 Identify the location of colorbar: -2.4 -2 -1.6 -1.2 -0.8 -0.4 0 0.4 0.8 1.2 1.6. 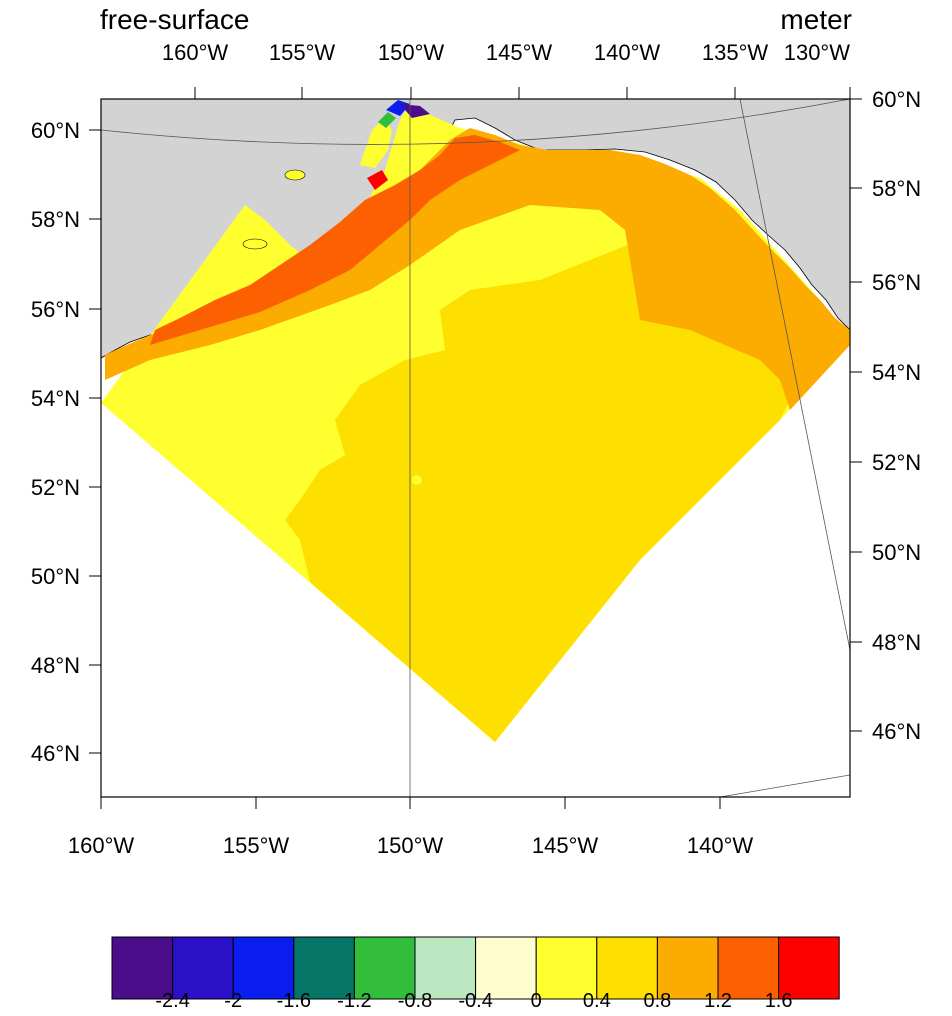
(475, 974).